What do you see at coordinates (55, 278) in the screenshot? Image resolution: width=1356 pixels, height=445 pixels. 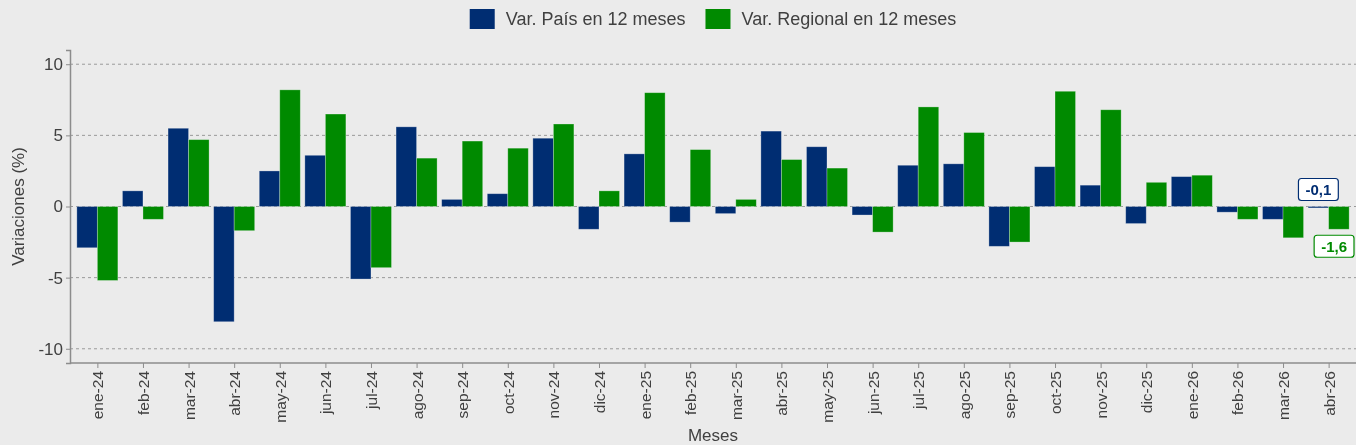 I see `y-tick-label: -5` at bounding box center [55, 278].